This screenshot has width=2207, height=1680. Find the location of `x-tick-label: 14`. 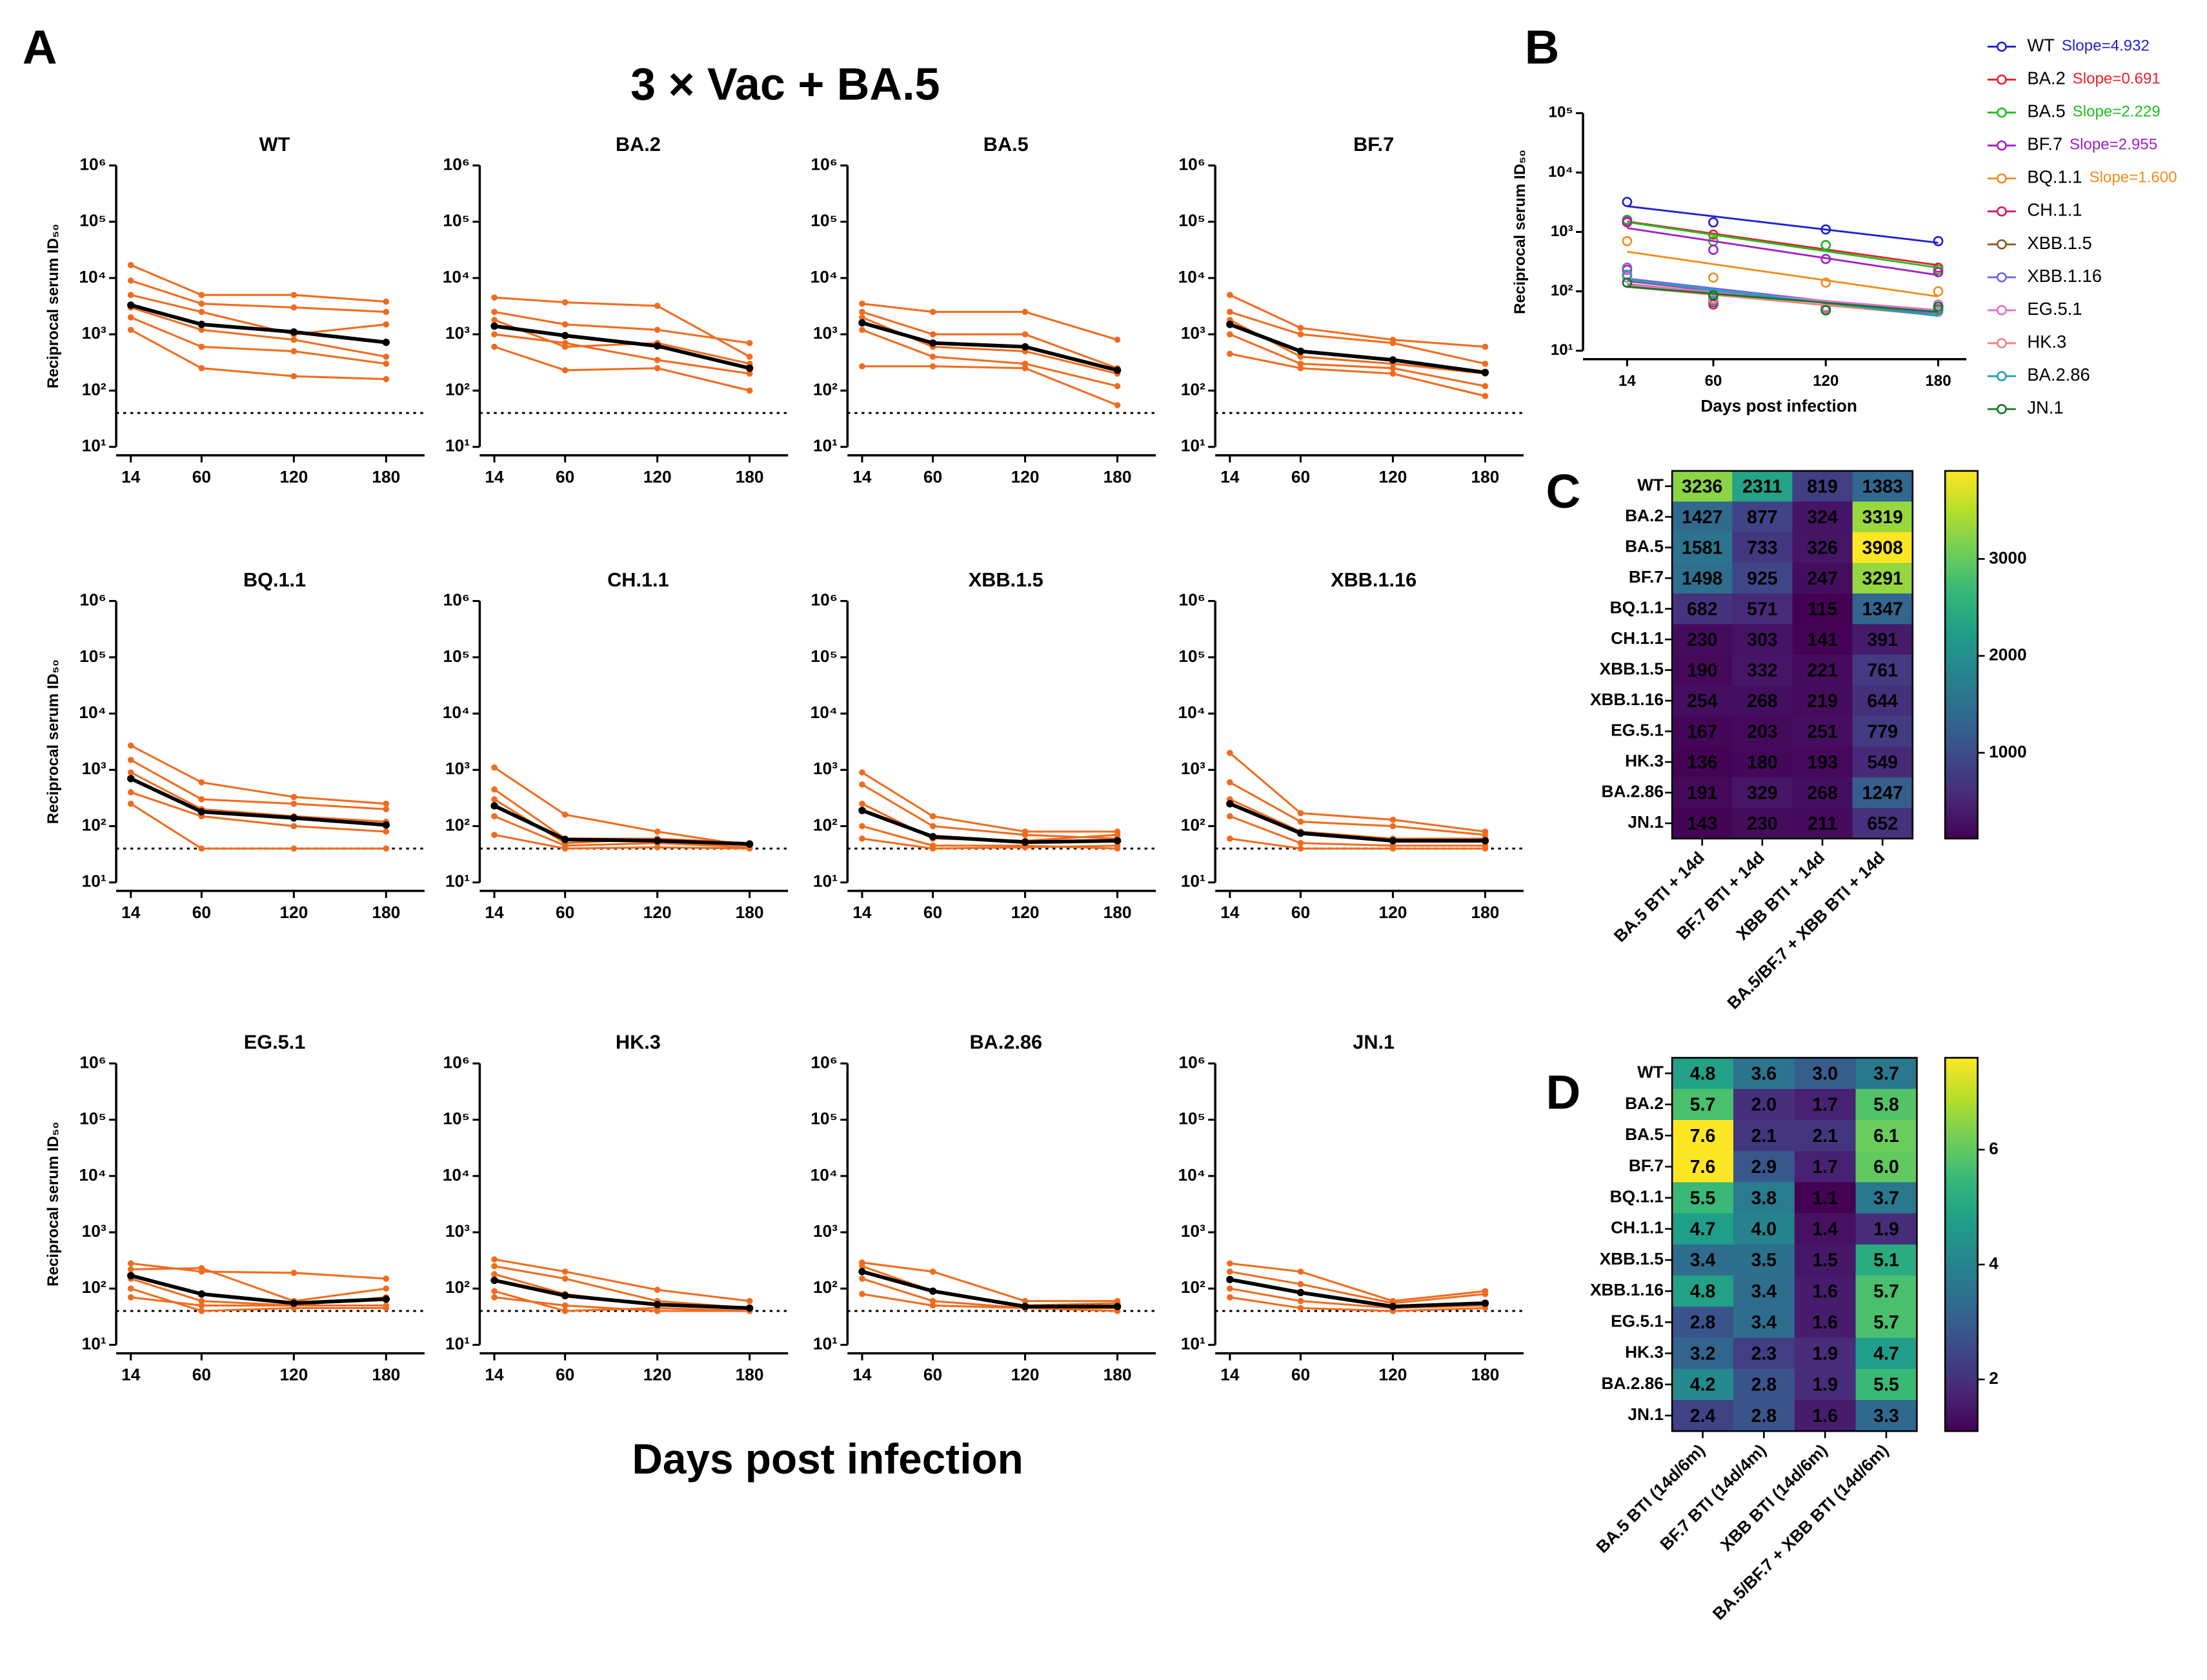

x-tick-label: 14 is located at coordinates (131, 912).